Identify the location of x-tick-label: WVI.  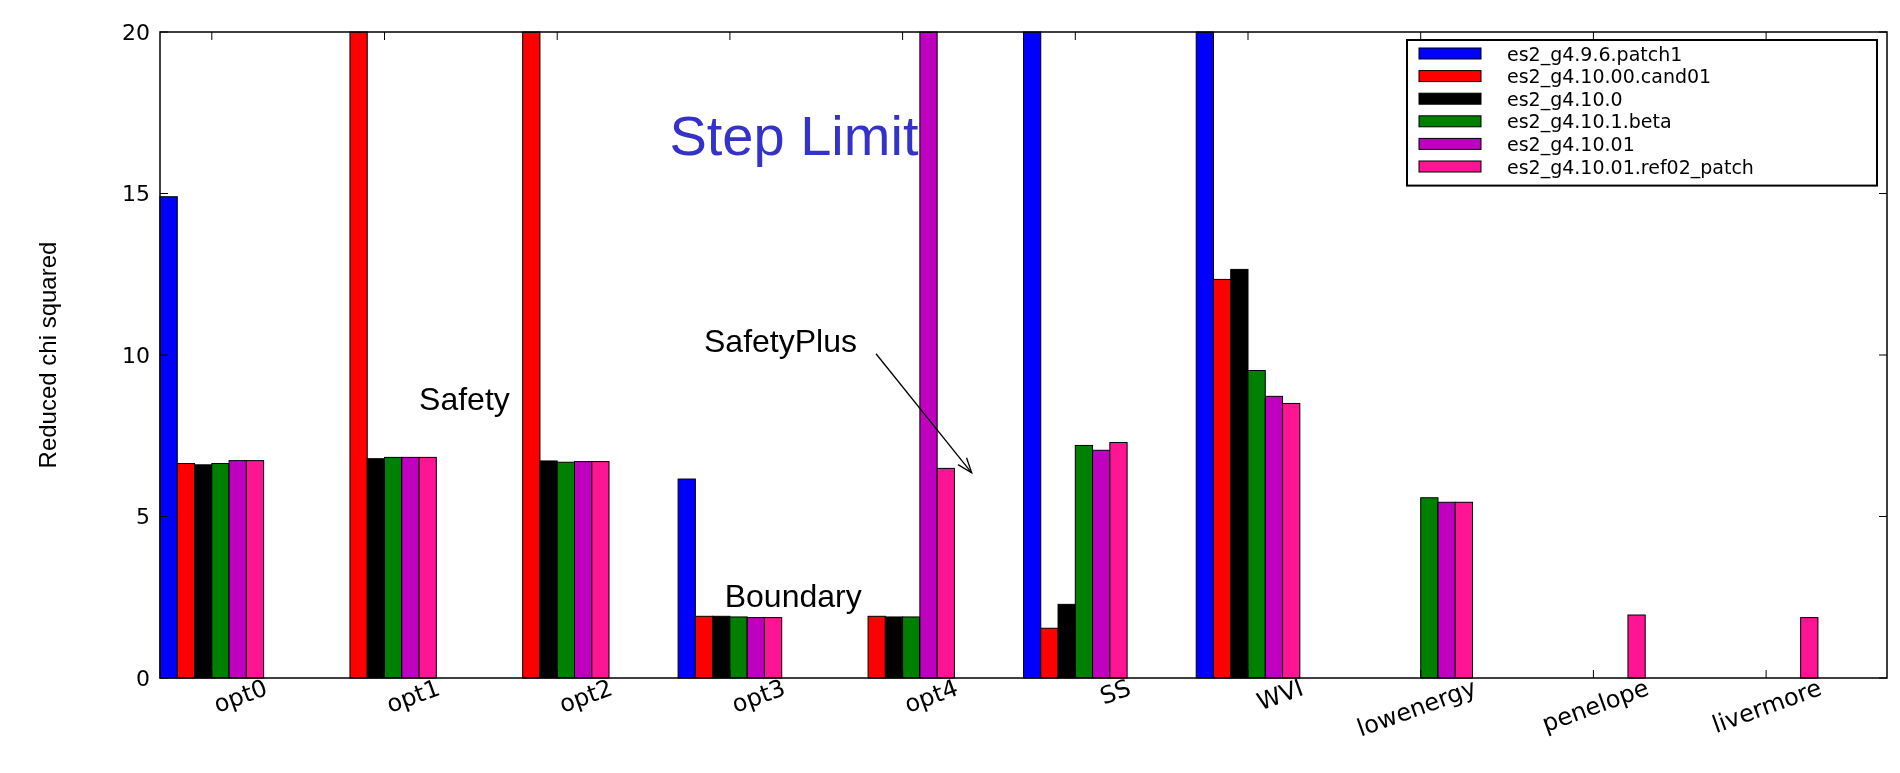
(1280, 695).